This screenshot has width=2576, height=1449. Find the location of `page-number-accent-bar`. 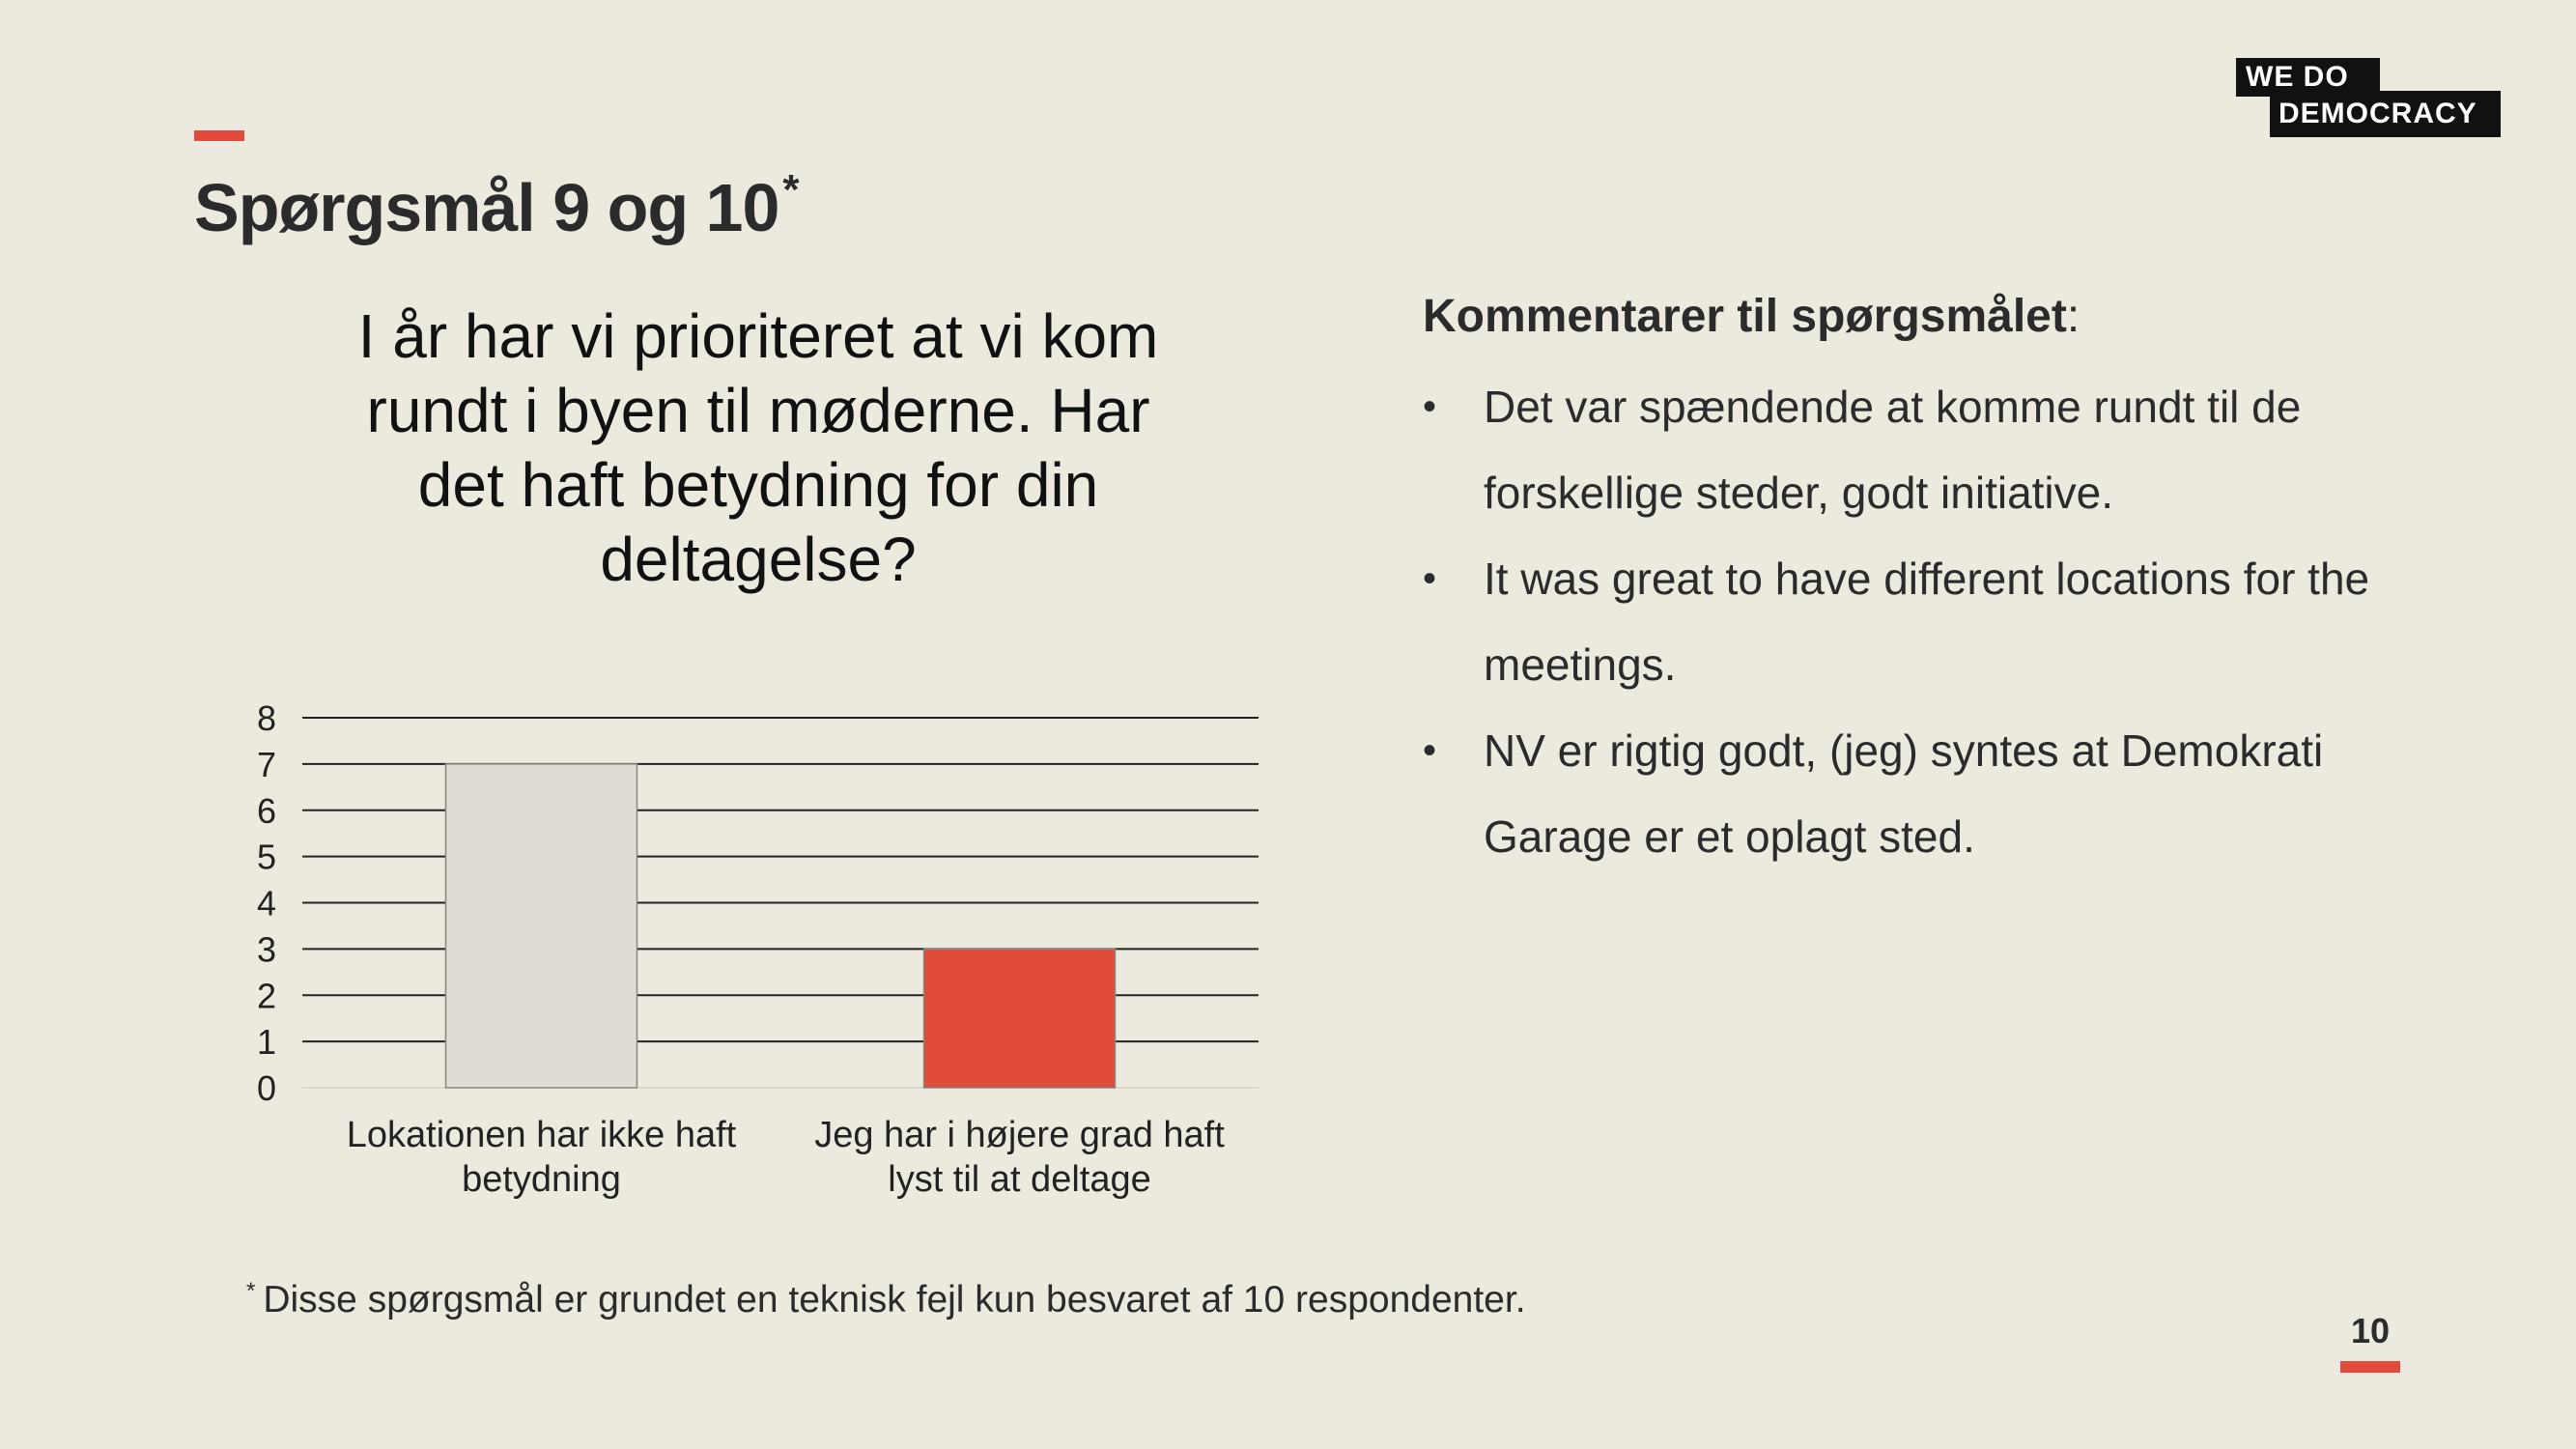

page-number-accent-bar is located at coordinates (2370, 1367).